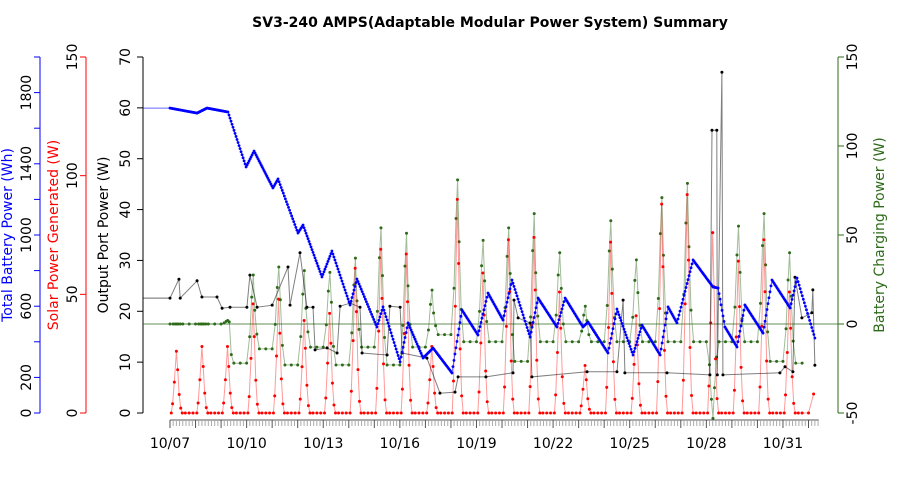  Describe the element at coordinates (73, 57) in the screenshot. I see `solar-tick-label: 150` at that location.